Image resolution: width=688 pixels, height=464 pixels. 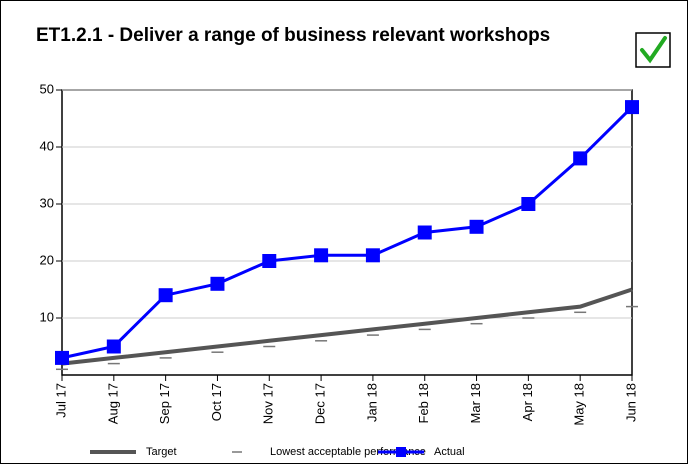 I want to click on y-tick-label: 20, so click(x=47, y=259).